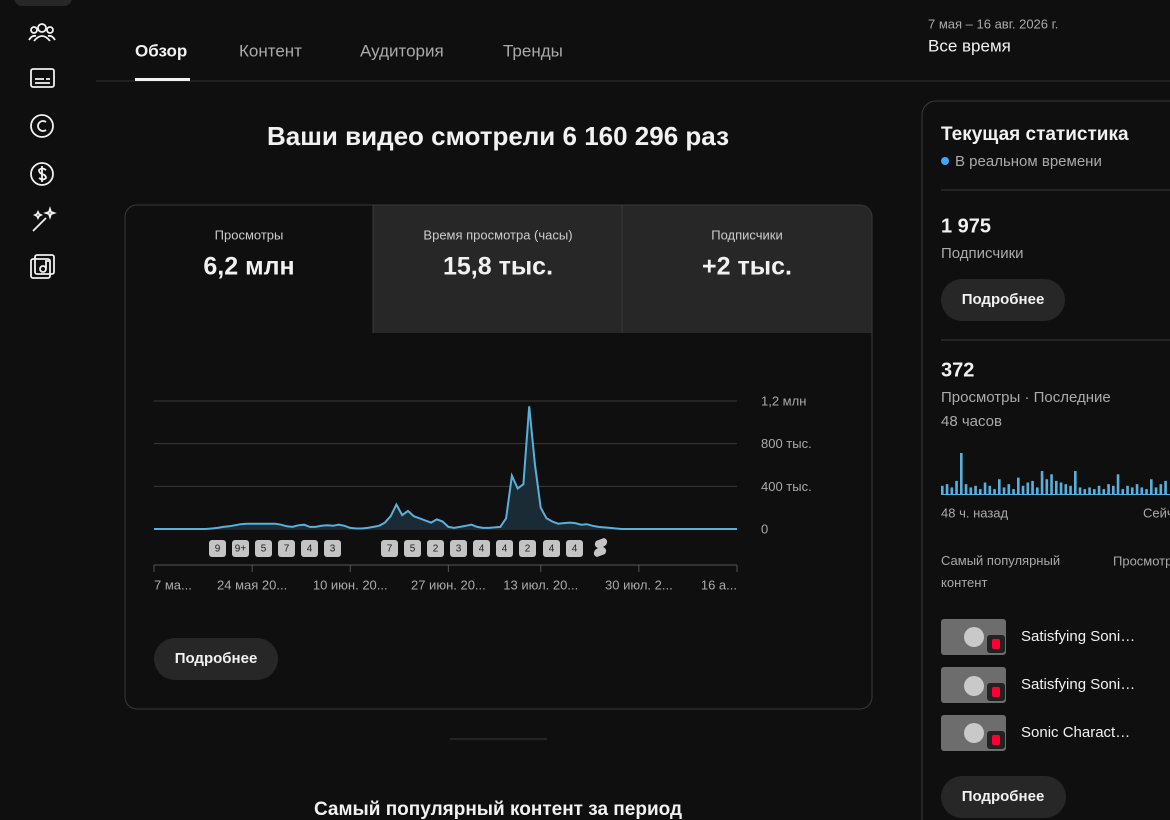 This screenshot has width=1170, height=820. What do you see at coordinates (270, 50) in the screenshot?
I see `tab: Контент` at bounding box center [270, 50].